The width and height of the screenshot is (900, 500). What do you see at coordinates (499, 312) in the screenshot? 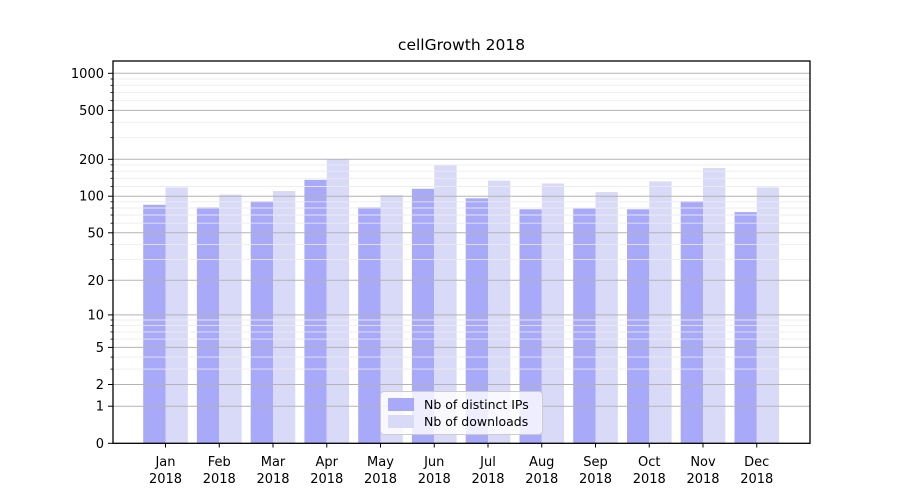
I see `bar-downloads-jul` at bounding box center [499, 312].